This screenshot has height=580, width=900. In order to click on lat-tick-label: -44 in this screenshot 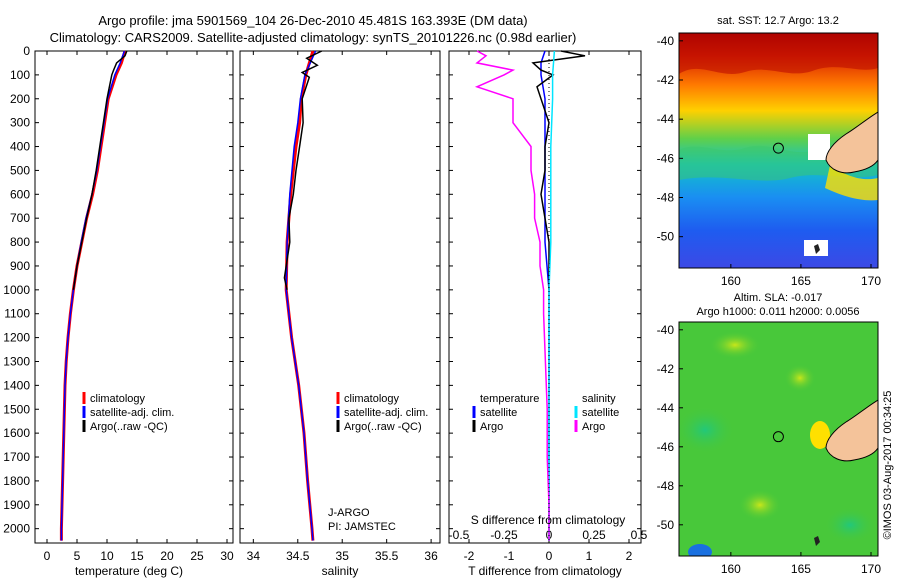, I will do `click(666, 119)`.